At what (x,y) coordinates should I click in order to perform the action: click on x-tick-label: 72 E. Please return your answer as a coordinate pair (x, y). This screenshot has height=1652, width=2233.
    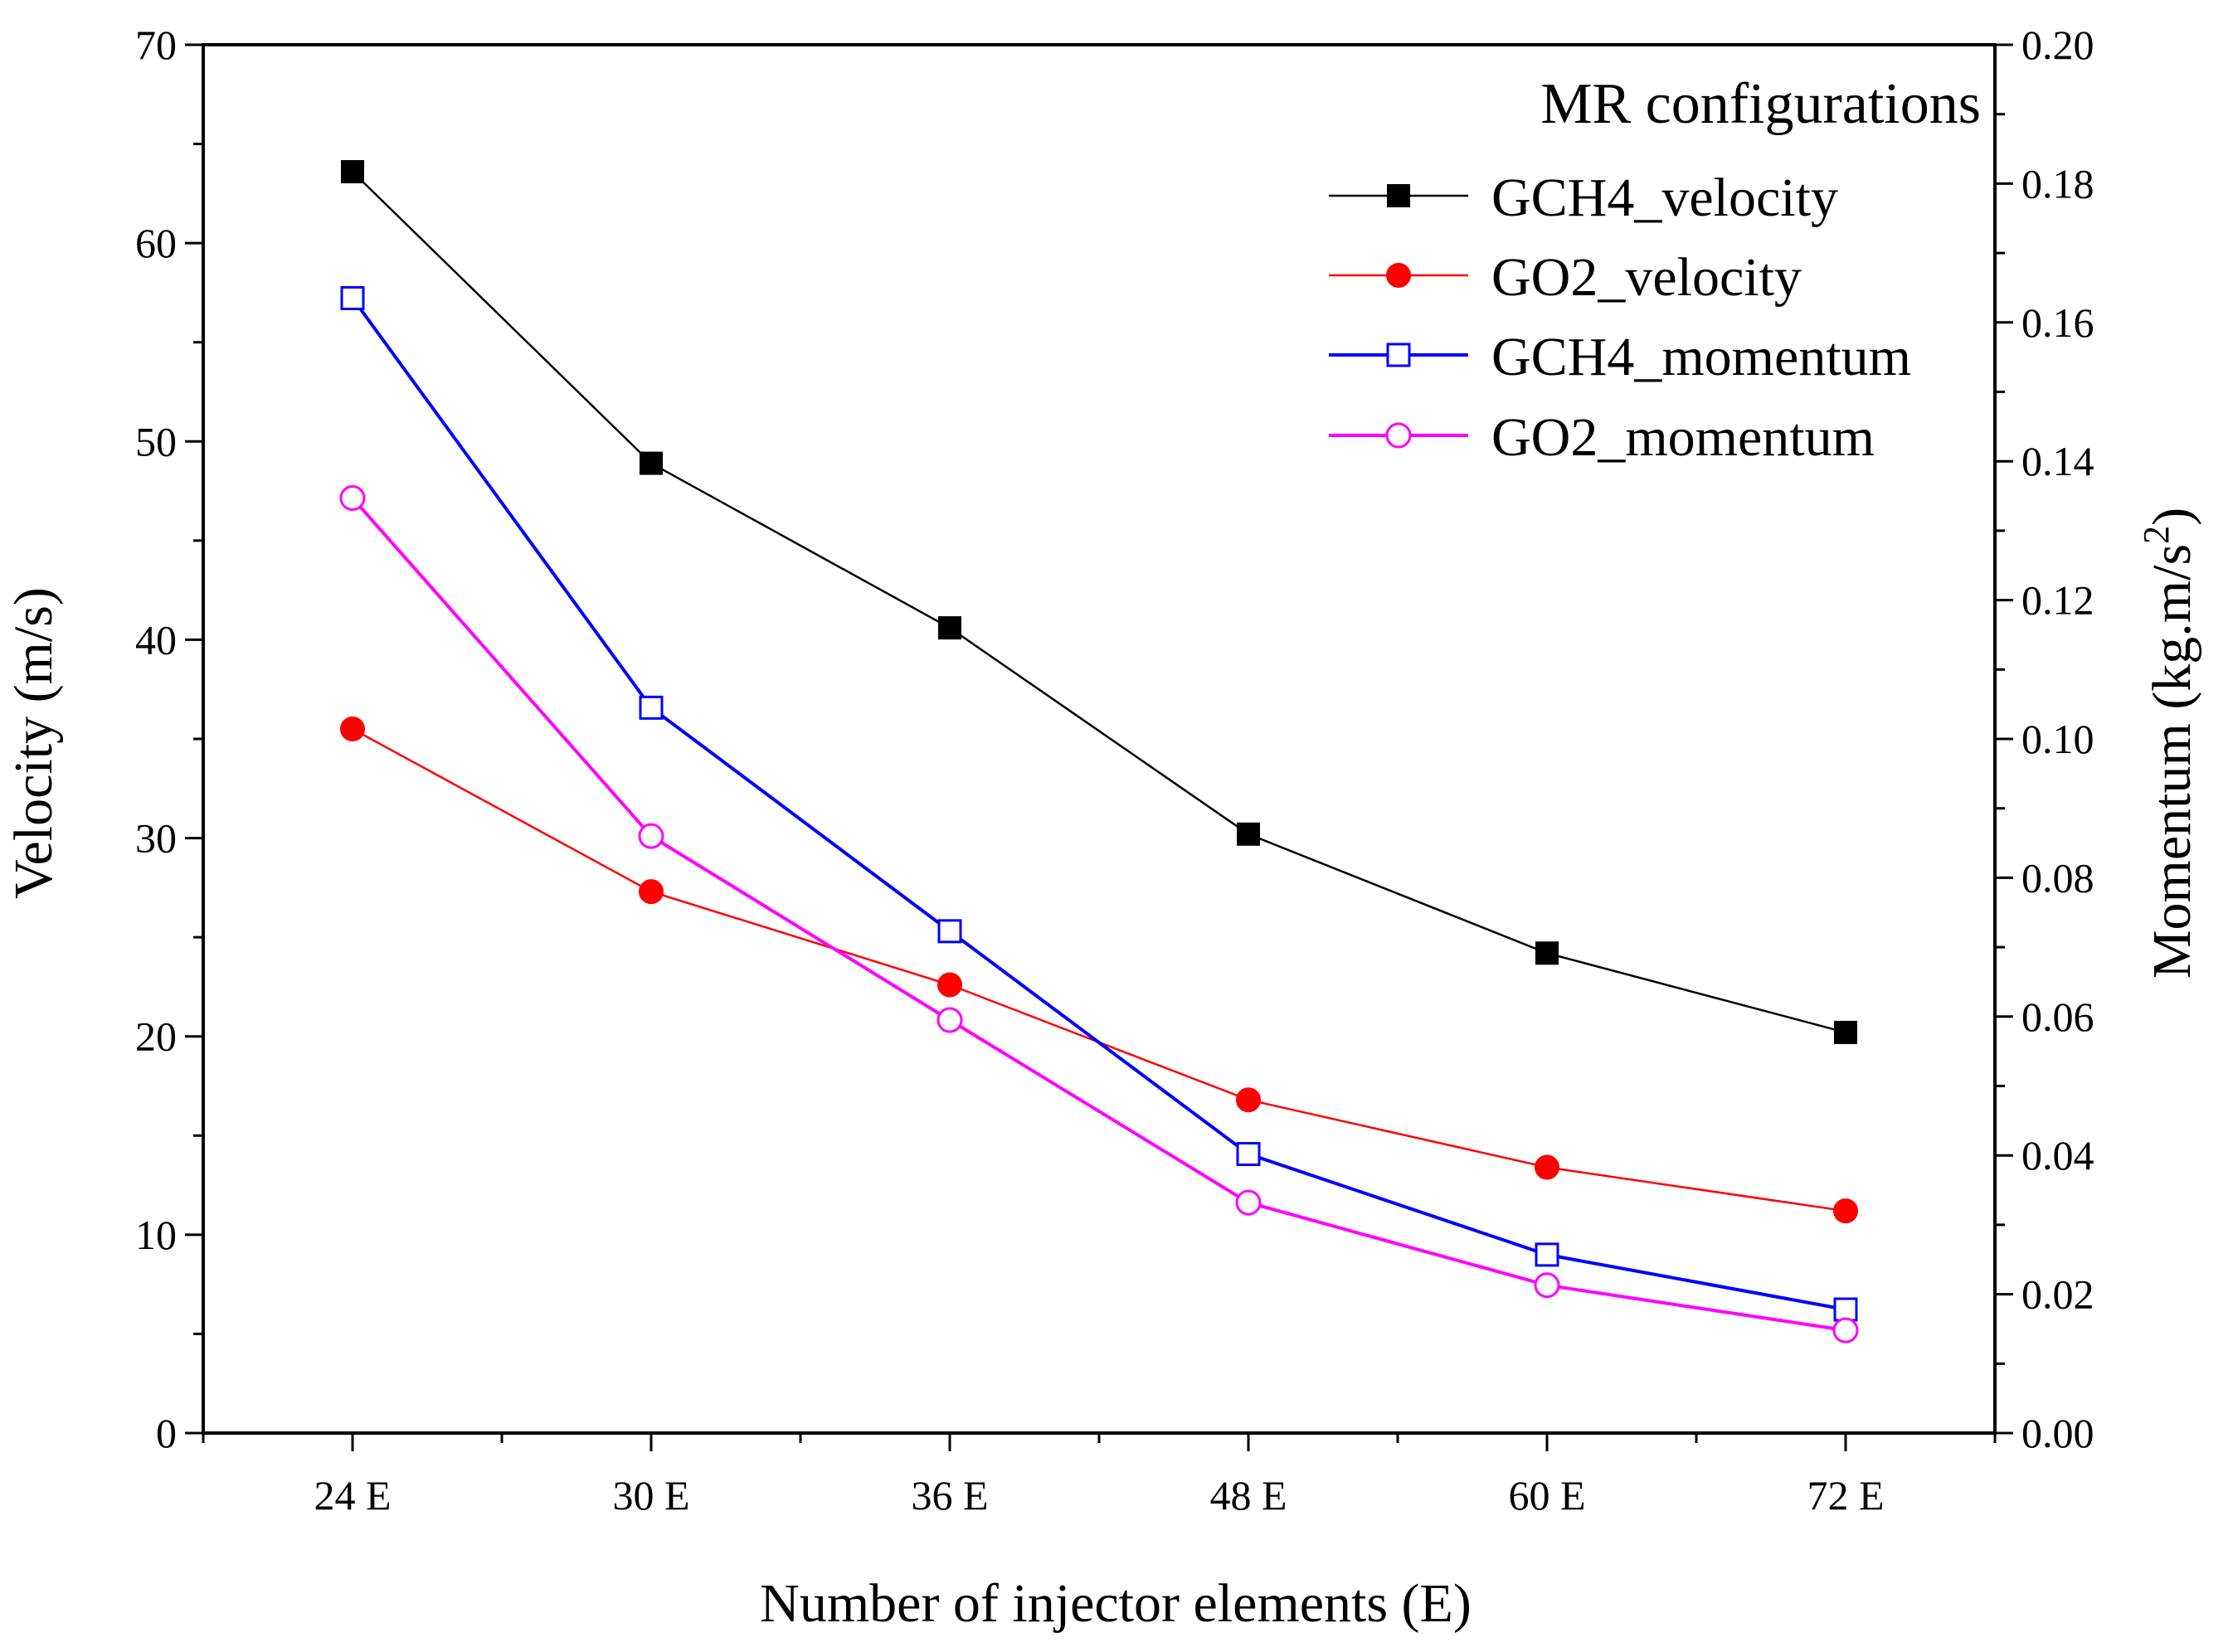
    Looking at the image, I should click on (1846, 1495).